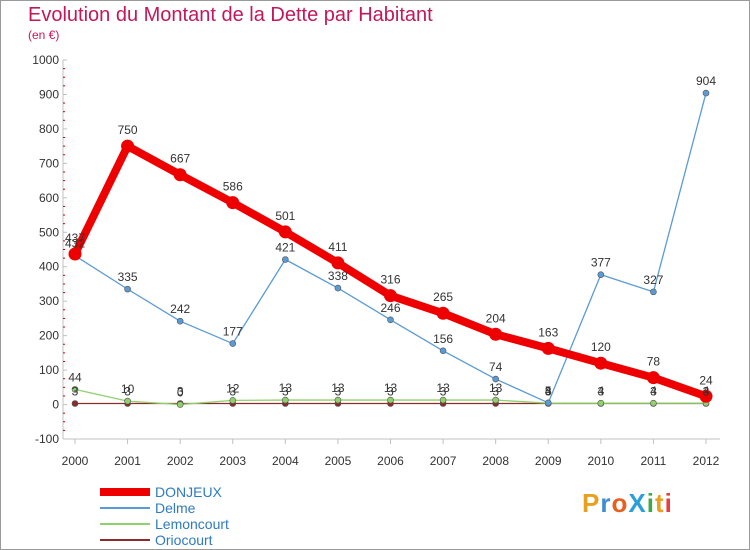  I want to click on data-label-delme: 246, so click(390, 308).